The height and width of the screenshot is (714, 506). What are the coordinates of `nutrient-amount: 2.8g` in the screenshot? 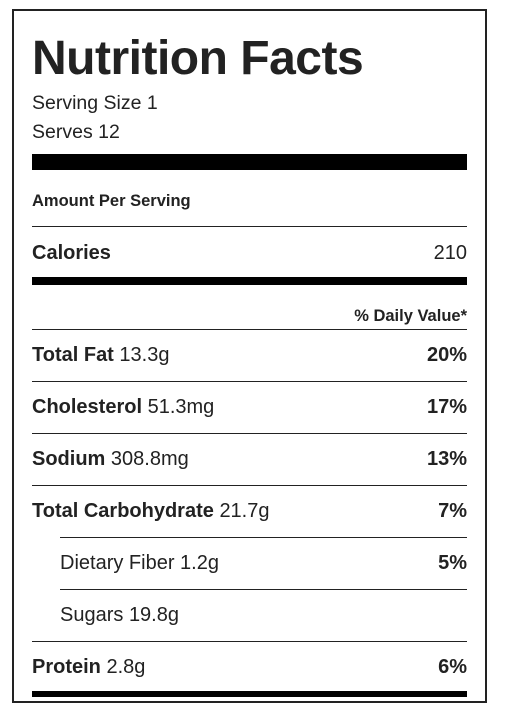 It's located at (126, 667).